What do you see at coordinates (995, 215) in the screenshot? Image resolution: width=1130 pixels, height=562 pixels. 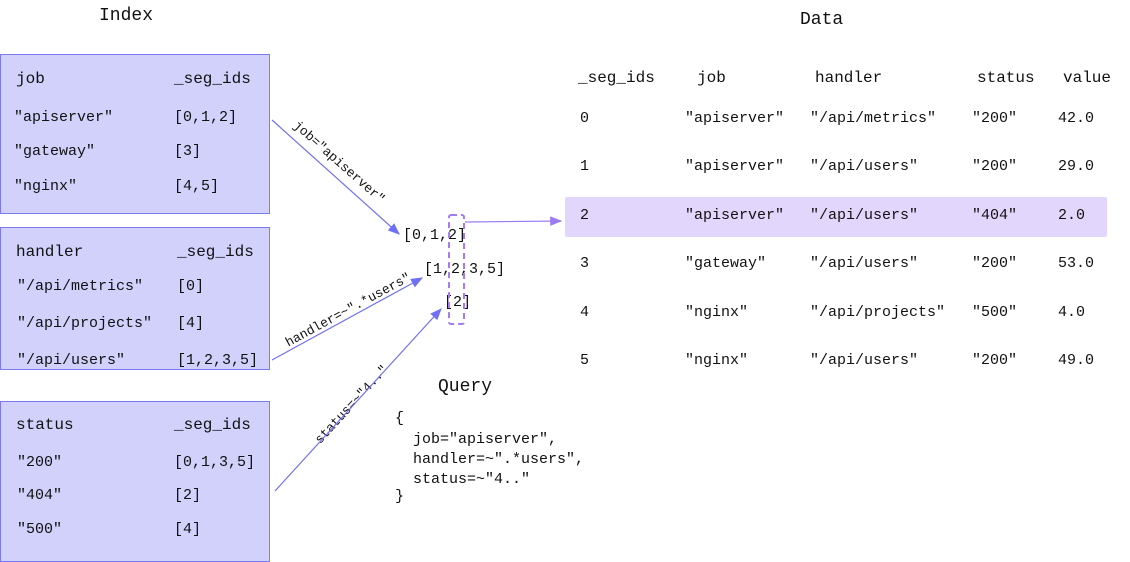 I see `data-cell: "404"` at bounding box center [995, 215].